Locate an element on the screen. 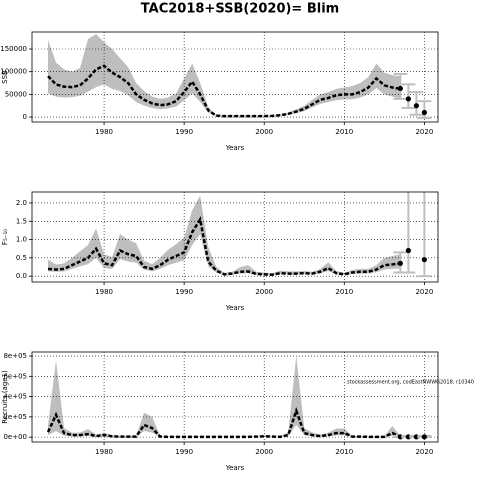 The height and width of the screenshot is (480, 480). y-axis-label: SSB is located at coordinates (5, 77).